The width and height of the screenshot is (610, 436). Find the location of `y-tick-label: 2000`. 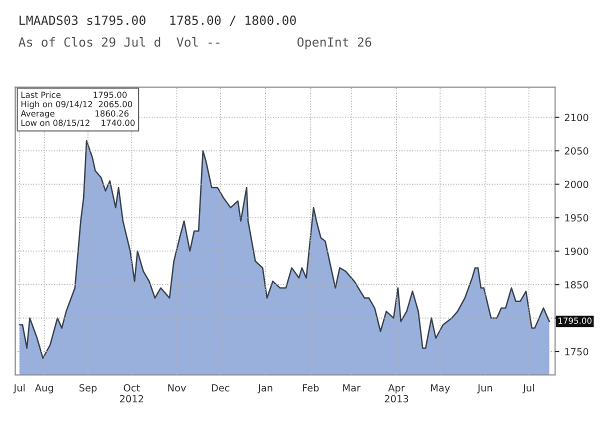

y-tick-label: 2000 is located at coordinates (576, 184).